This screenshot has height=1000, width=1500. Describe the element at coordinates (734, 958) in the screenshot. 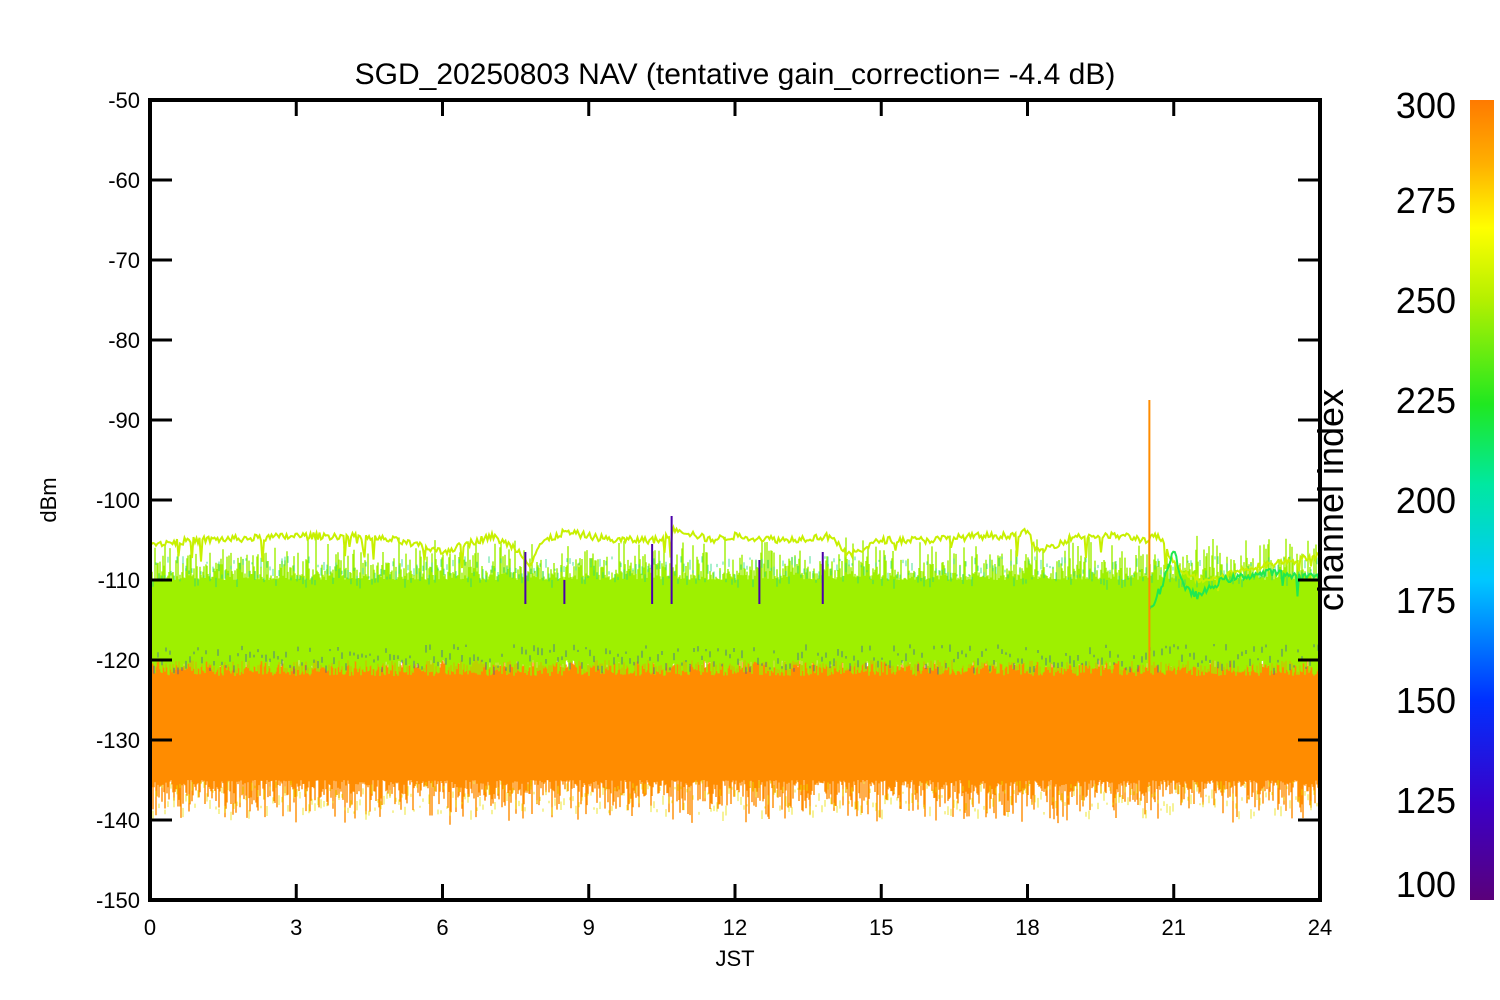

I see `x-axis-label: JST` at that location.